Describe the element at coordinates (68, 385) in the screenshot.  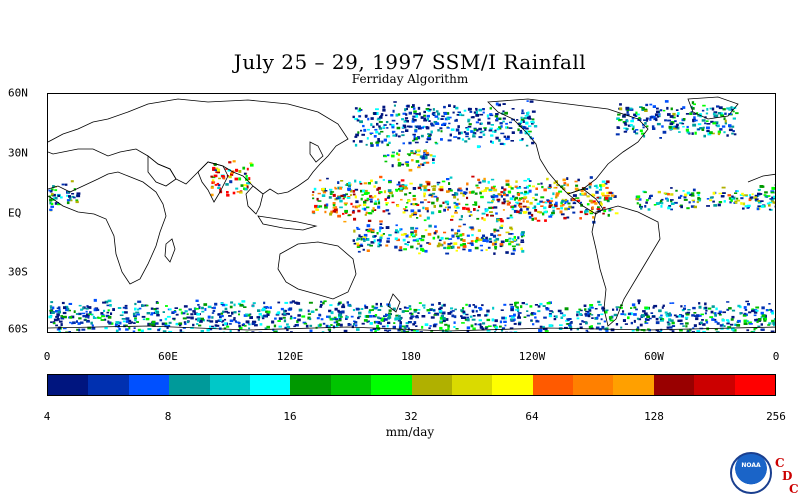
I see `colorbar-swatch` at that location.